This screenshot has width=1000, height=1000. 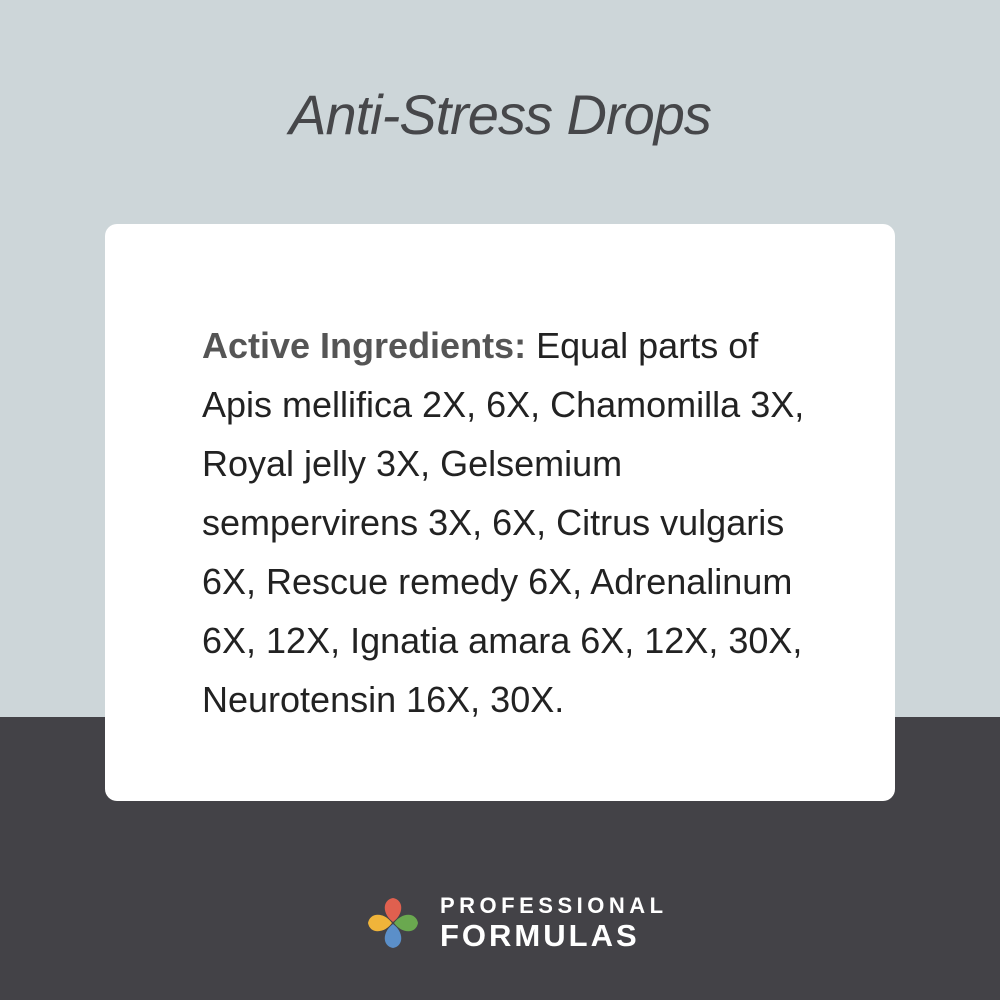 I want to click on brand-logo: PROFESSIONAL FORMULAS, so click(x=515, y=923).